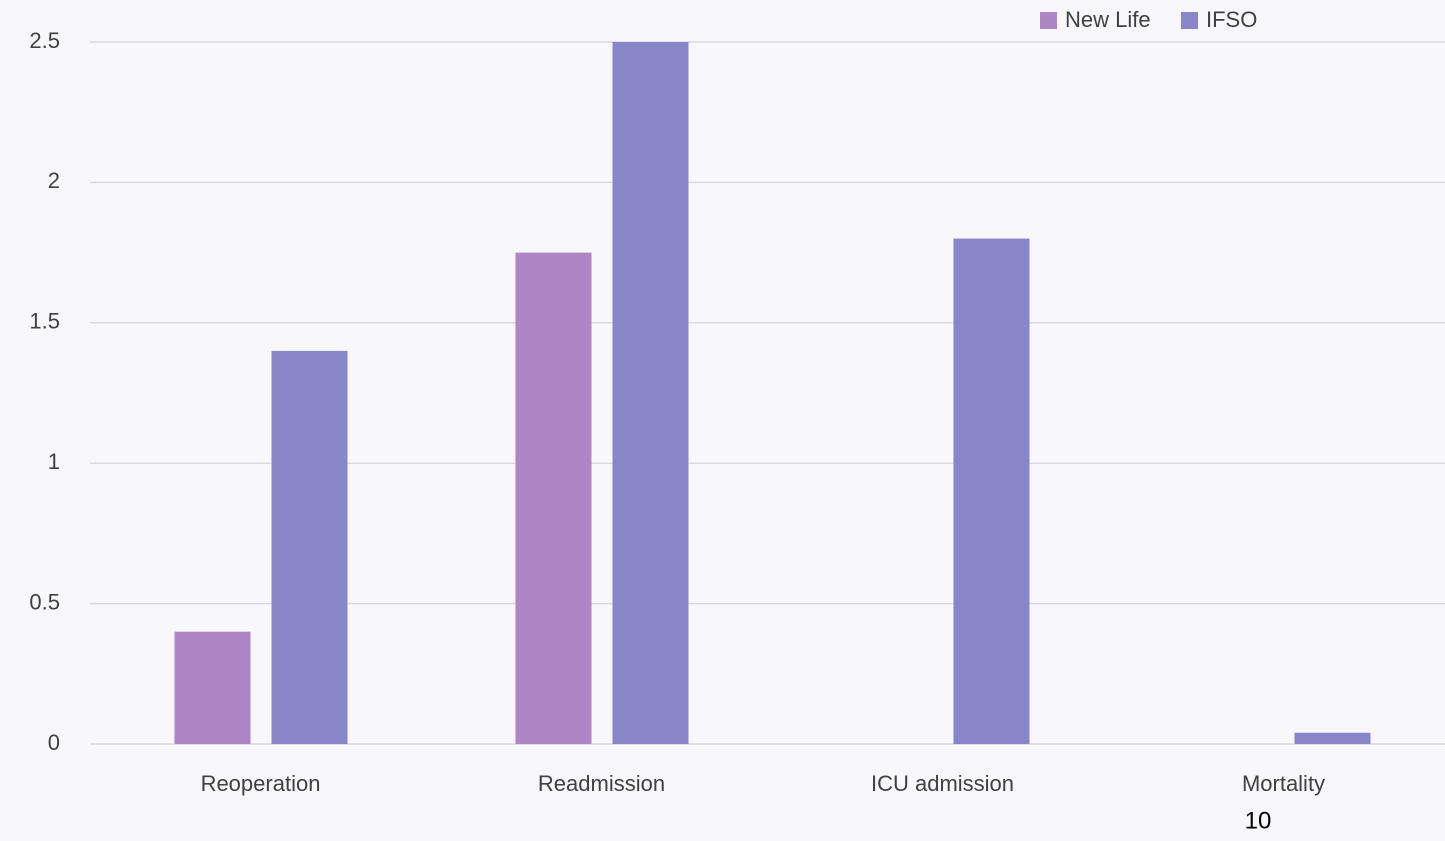  What do you see at coordinates (44, 321) in the screenshot?
I see `y-tick-label: 1.5` at bounding box center [44, 321].